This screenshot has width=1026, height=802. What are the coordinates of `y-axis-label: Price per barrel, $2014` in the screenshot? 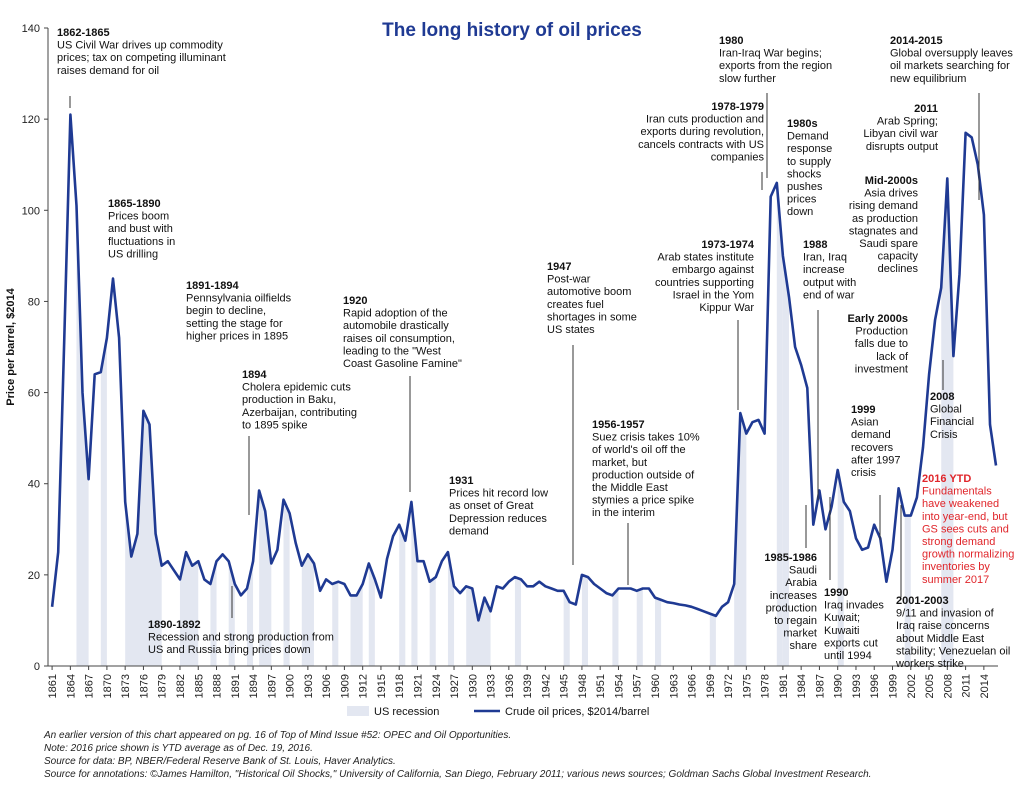 It's located at (11, 346).